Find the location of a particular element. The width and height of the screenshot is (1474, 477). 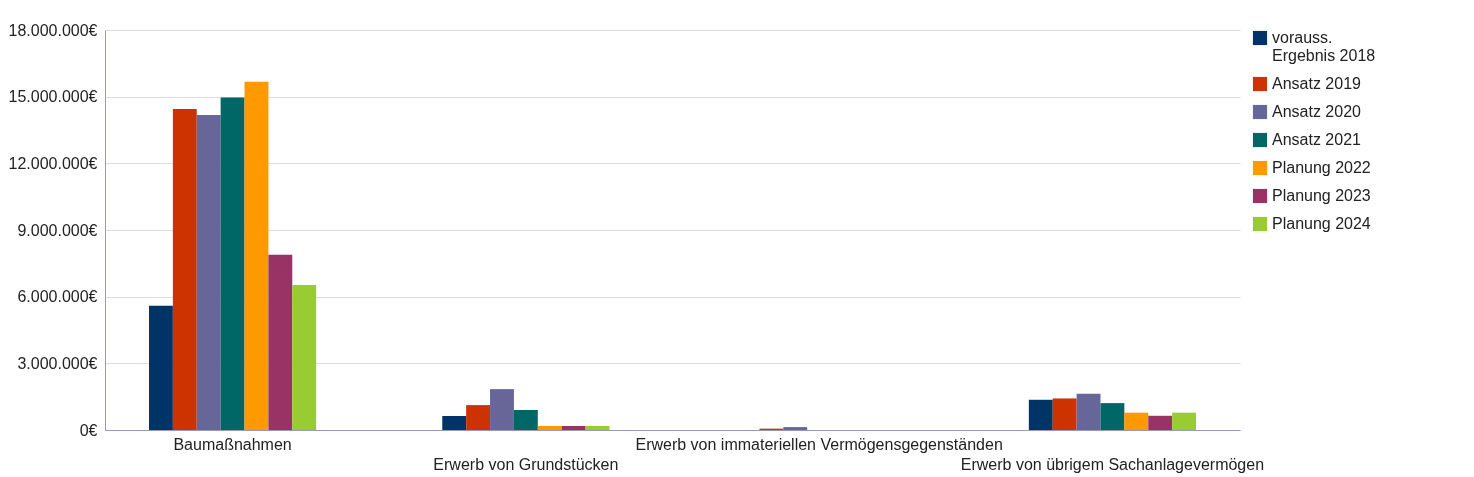

x-tick-label: Erwerb von übrigem Sachanlagevermögen is located at coordinates (1112, 464).